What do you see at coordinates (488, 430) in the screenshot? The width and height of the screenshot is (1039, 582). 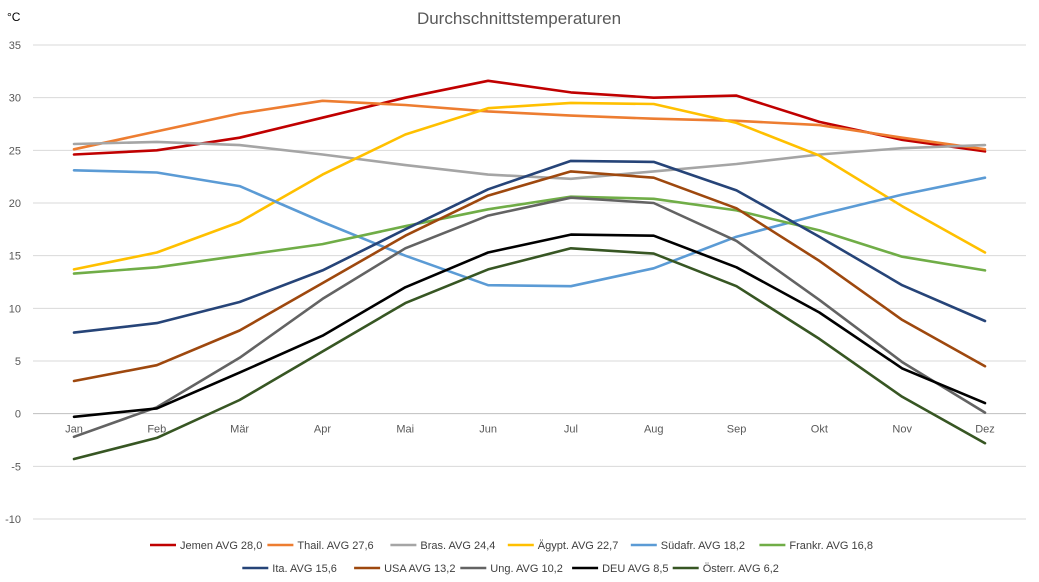 I see `x-tick-label: Jun` at bounding box center [488, 430].